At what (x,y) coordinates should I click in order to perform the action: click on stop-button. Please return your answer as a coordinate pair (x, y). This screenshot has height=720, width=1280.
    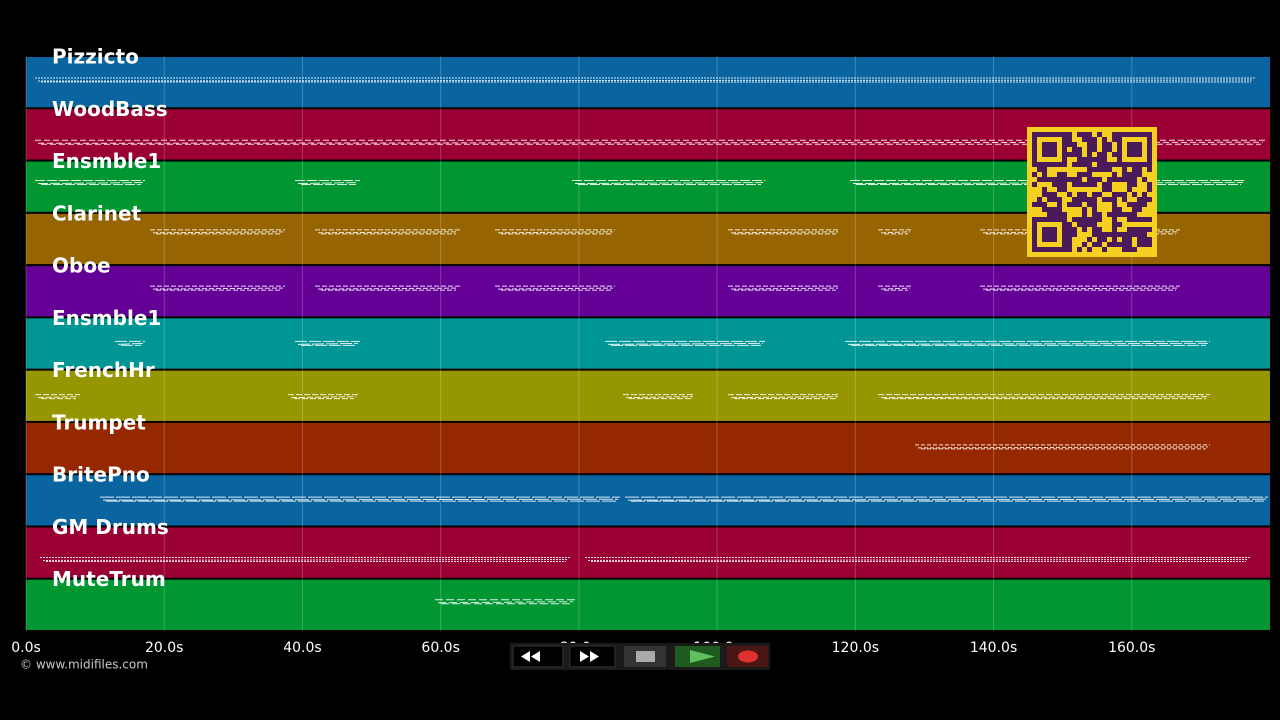
    Looking at the image, I should click on (645, 656).